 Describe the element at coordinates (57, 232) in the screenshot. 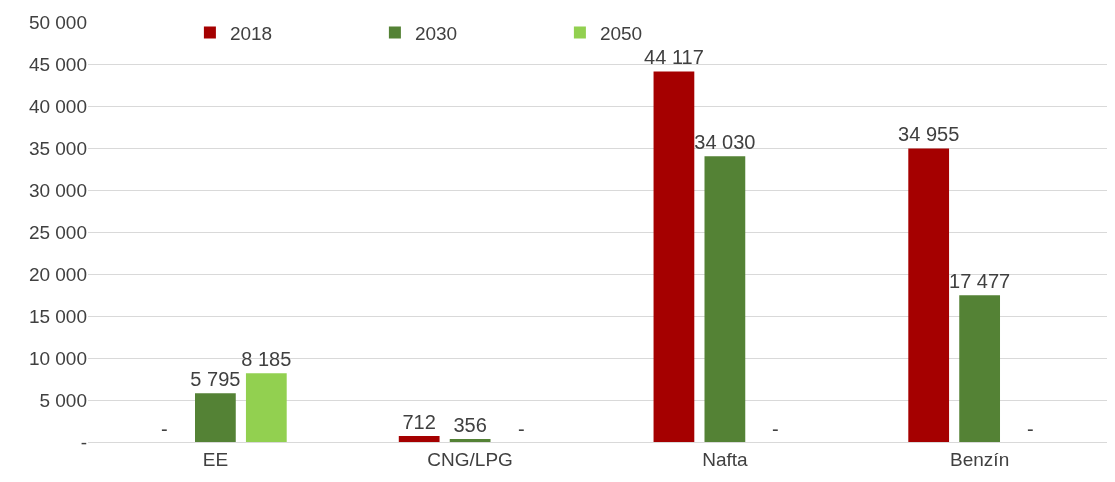

I see `y-tick-label: 25 000` at that location.